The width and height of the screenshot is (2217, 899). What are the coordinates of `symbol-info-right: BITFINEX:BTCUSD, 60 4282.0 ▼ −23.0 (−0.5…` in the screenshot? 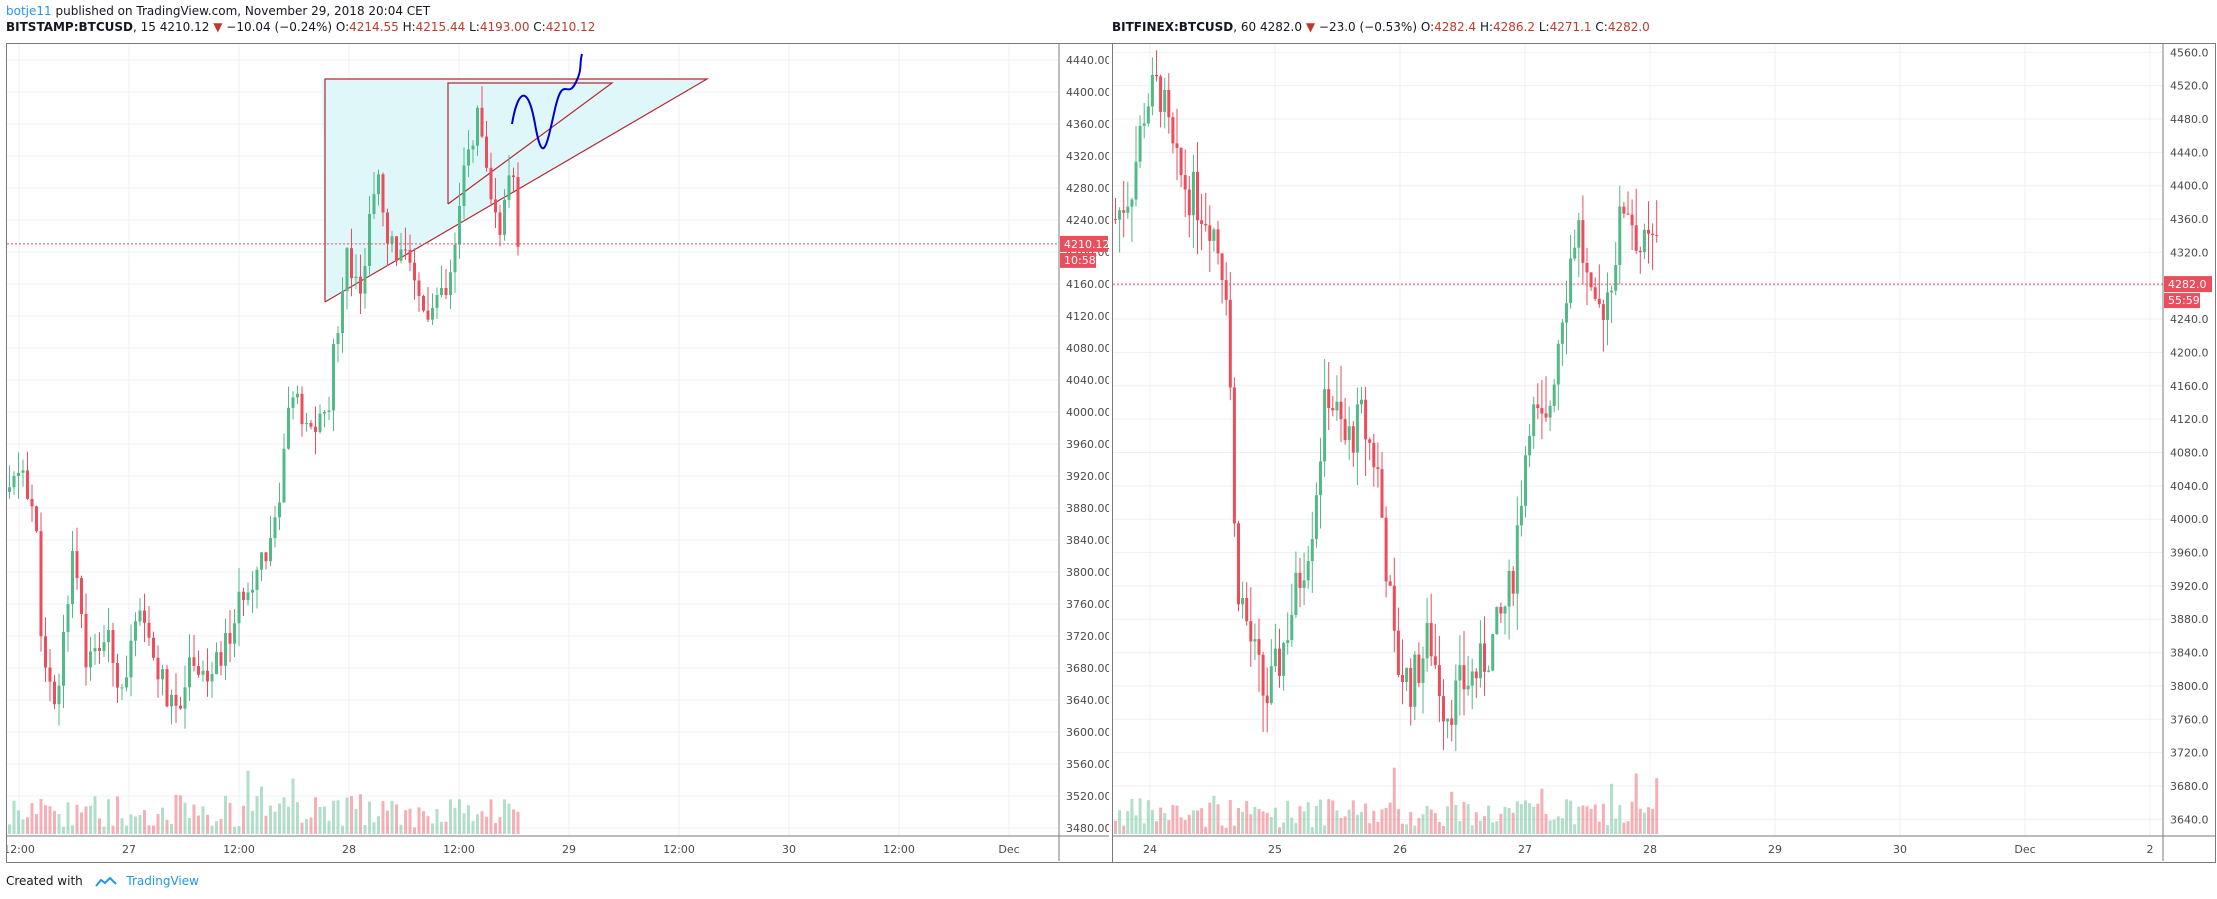 It's located at (1381, 27).